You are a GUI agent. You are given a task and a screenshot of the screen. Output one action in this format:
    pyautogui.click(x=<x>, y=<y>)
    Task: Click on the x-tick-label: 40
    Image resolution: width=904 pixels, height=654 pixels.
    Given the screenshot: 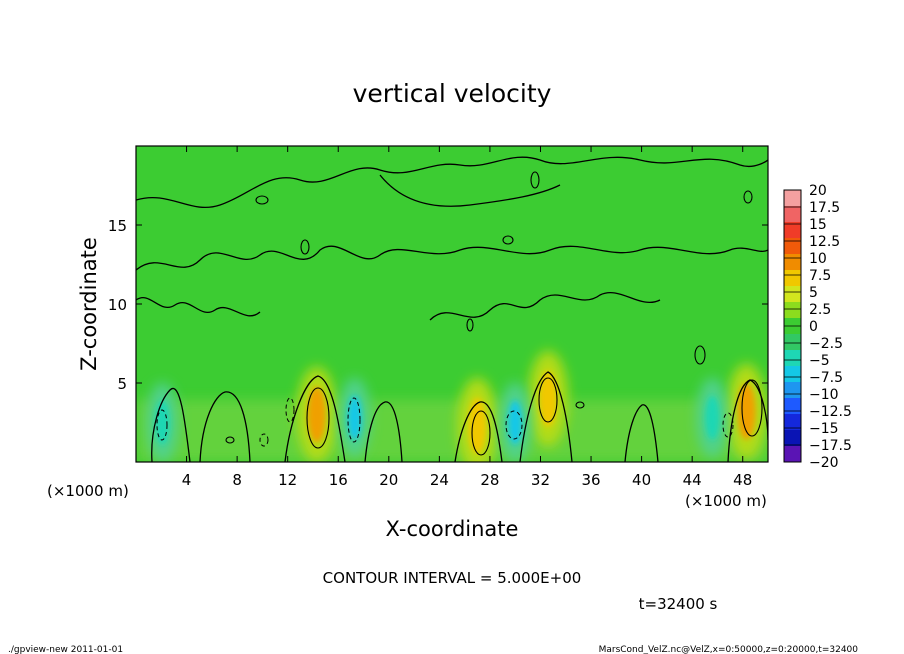 What is the action you would take?
    pyautogui.click(x=641, y=480)
    